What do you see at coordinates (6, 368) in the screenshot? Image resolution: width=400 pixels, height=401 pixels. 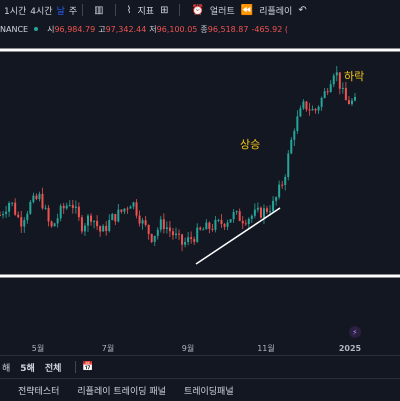 I see `range-1y: 해` at bounding box center [6, 368].